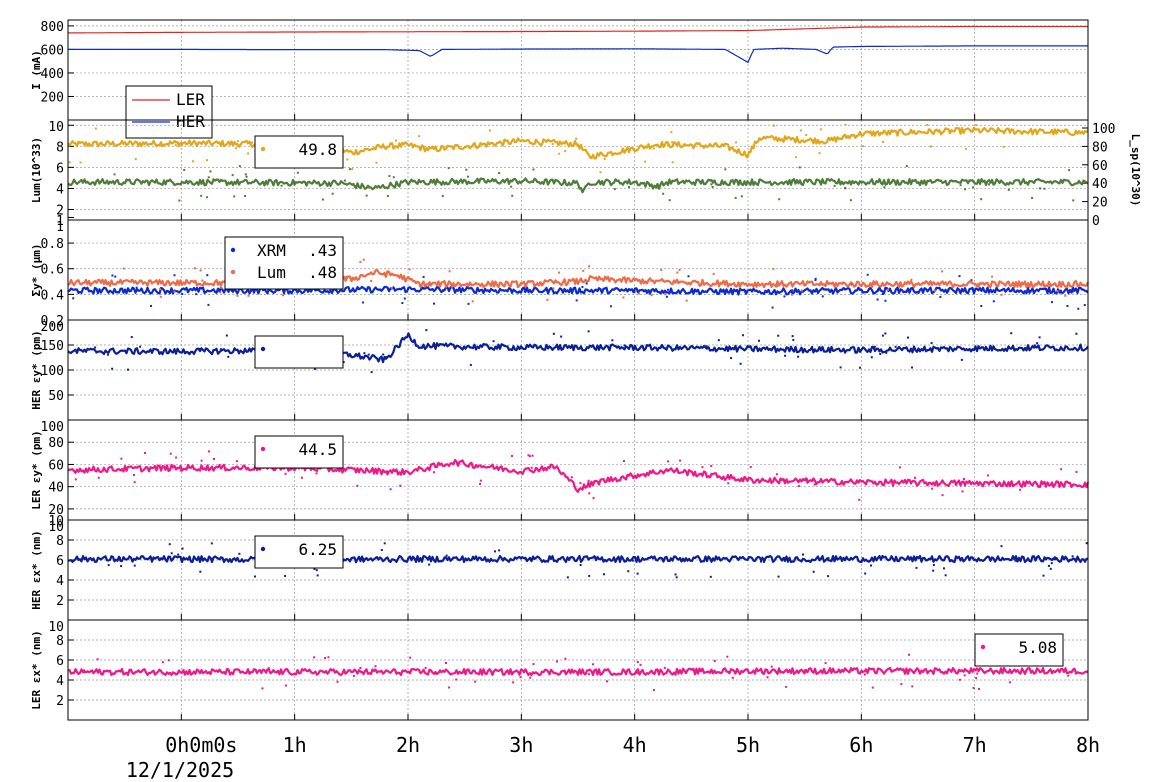 The width and height of the screenshot is (1160, 782). Describe the element at coordinates (36, 70) in the screenshot. I see `y-axis-label: I (mA)` at that location.